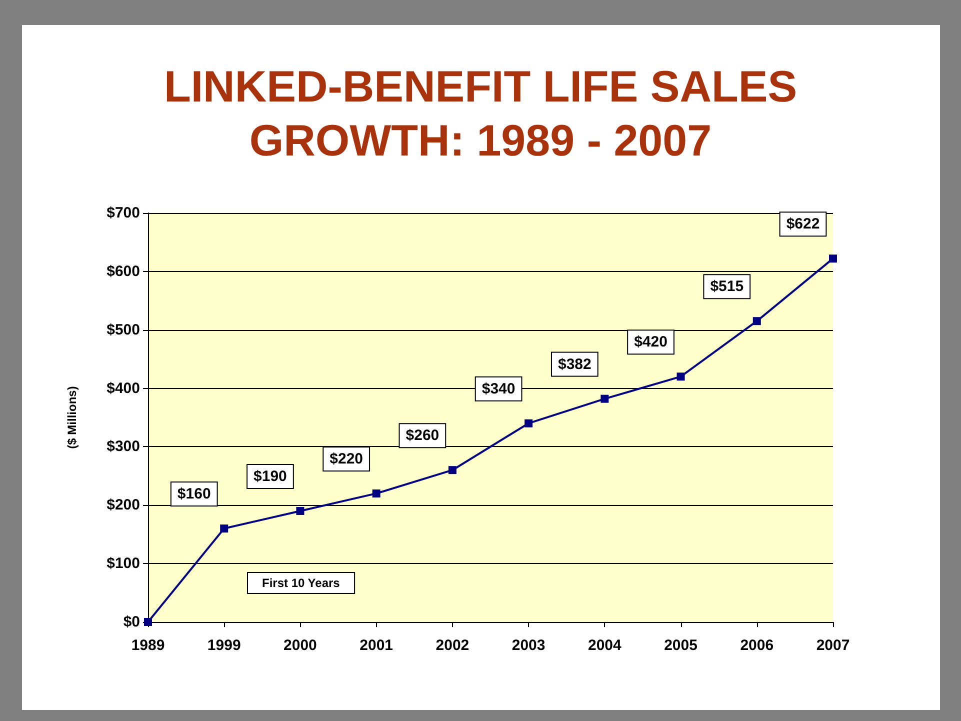 This screenshot has width=961, height=721. I want to click on x-tick-label: 2005, so click(681, 645).